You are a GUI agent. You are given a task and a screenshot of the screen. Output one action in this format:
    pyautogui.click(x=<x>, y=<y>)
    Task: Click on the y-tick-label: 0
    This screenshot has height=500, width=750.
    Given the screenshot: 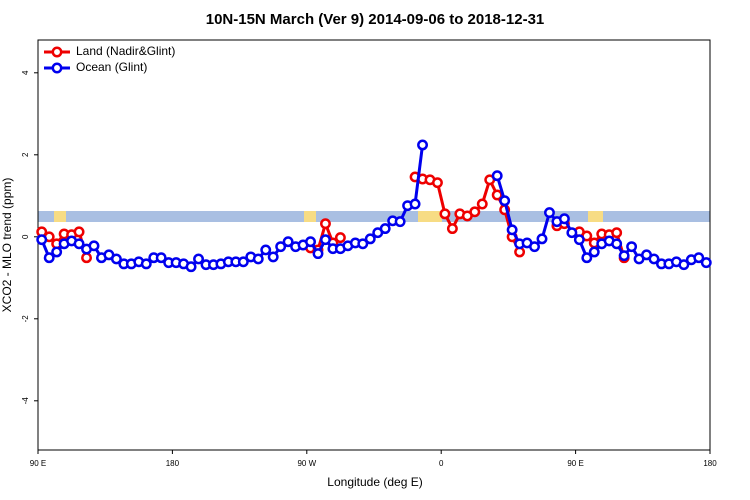 What is the action you would take?
    pyautogui.click(x=25, y=236)
    